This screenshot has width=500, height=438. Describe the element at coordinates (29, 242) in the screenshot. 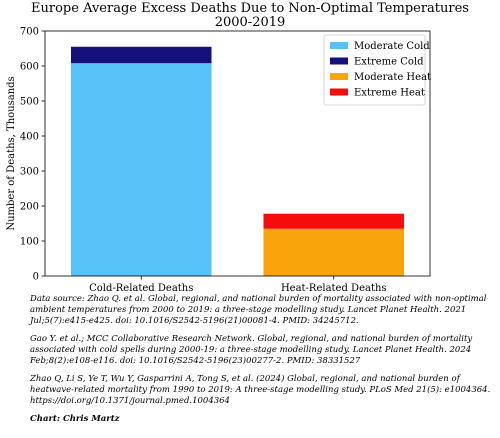

I see `y-tick-label: 100` at that location.